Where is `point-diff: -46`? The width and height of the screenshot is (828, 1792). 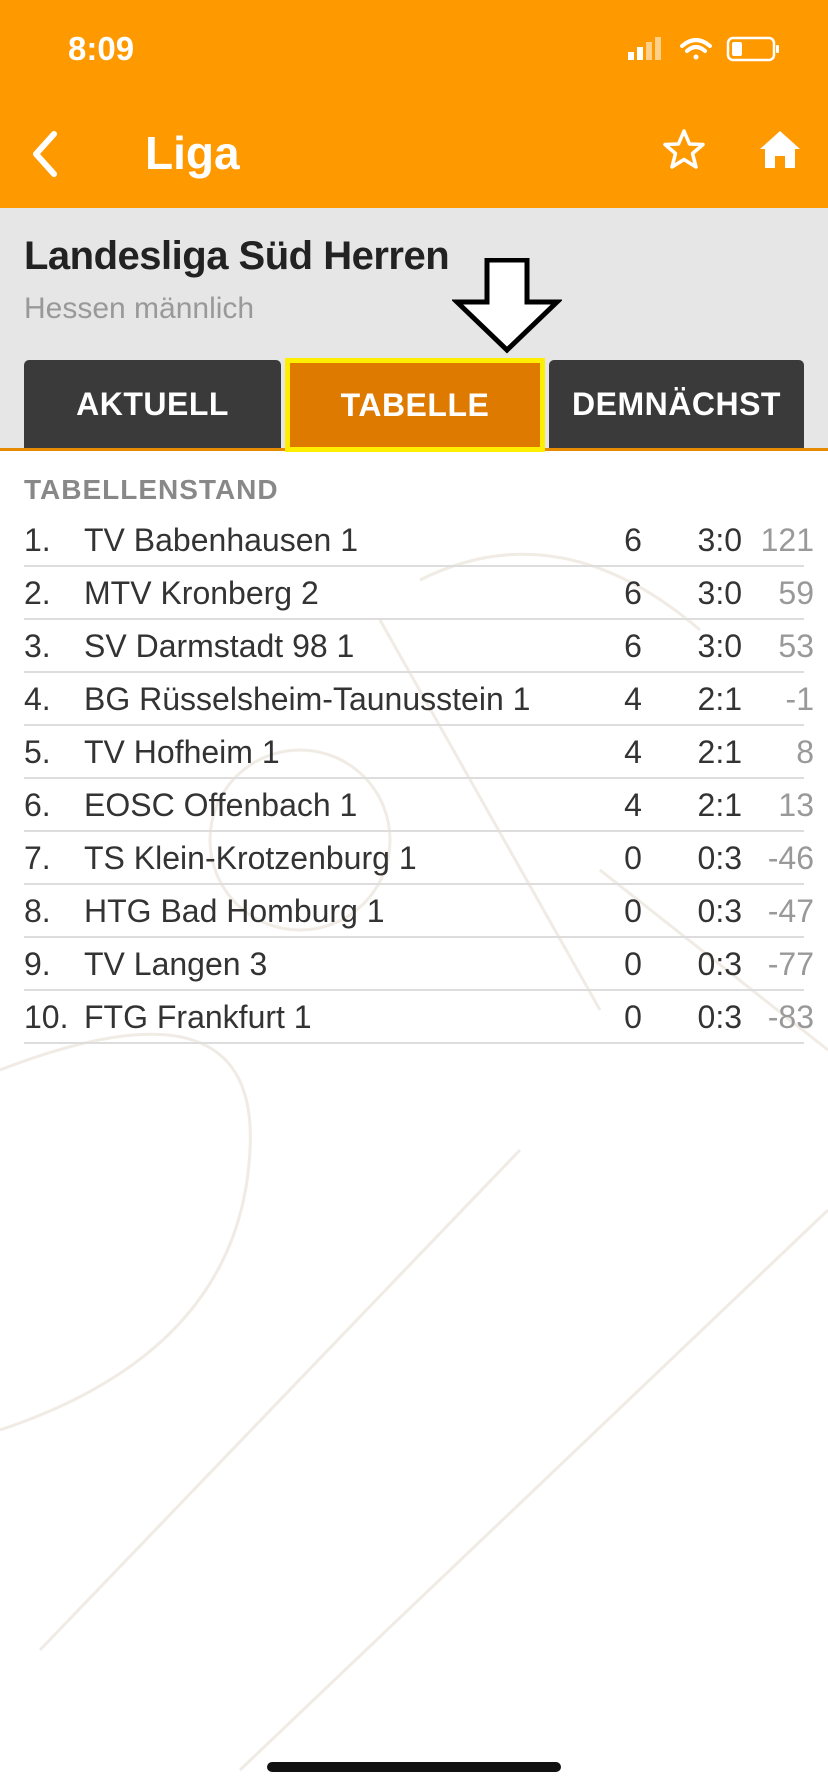 point-diff: -46 is located at coordinates (790, 858).